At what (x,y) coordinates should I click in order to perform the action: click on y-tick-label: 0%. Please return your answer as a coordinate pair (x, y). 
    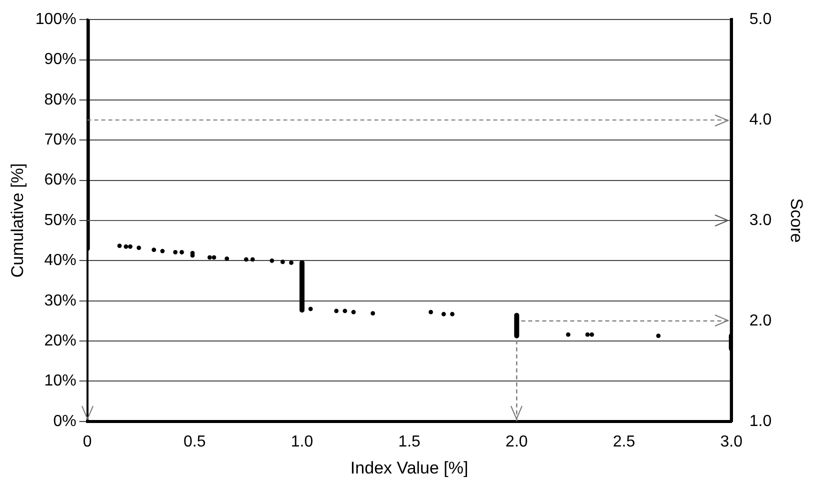
    Looking at the image, I should click on (64, 421).